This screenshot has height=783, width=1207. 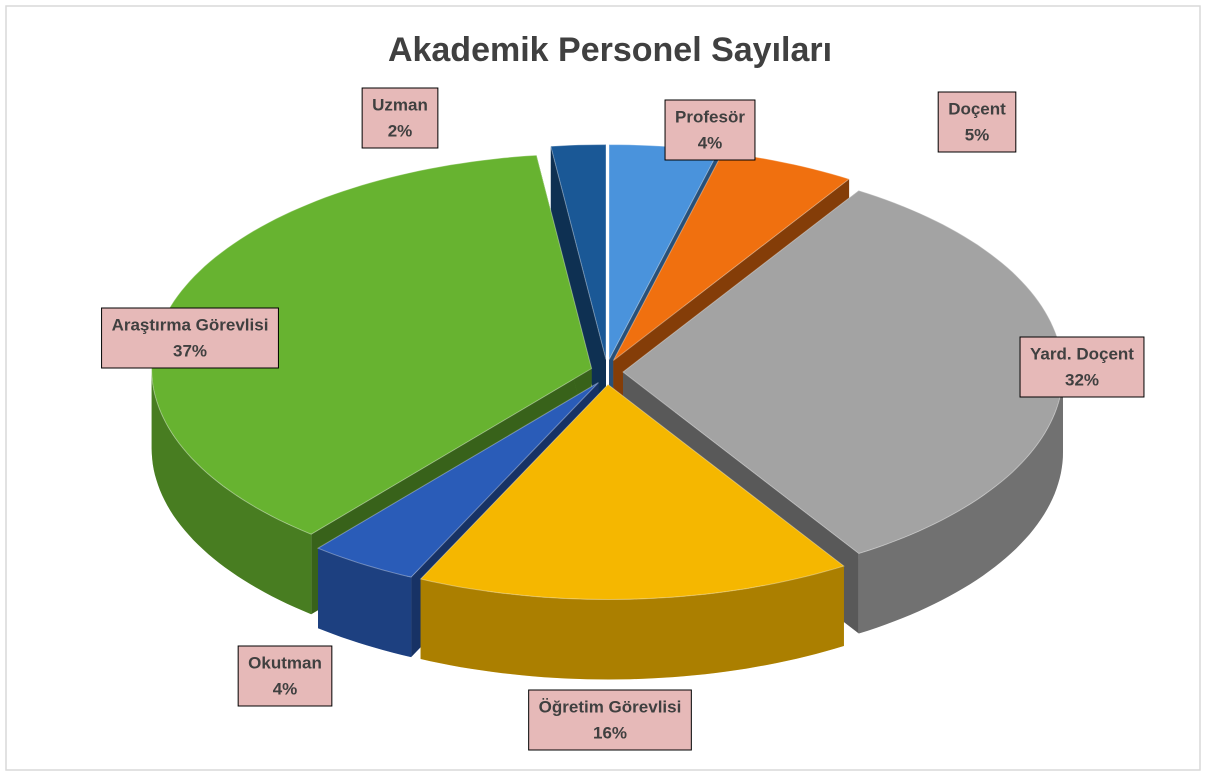 I want to click on data-label: Araştırma Görevlisi 37%, so click(x=190, y=338).